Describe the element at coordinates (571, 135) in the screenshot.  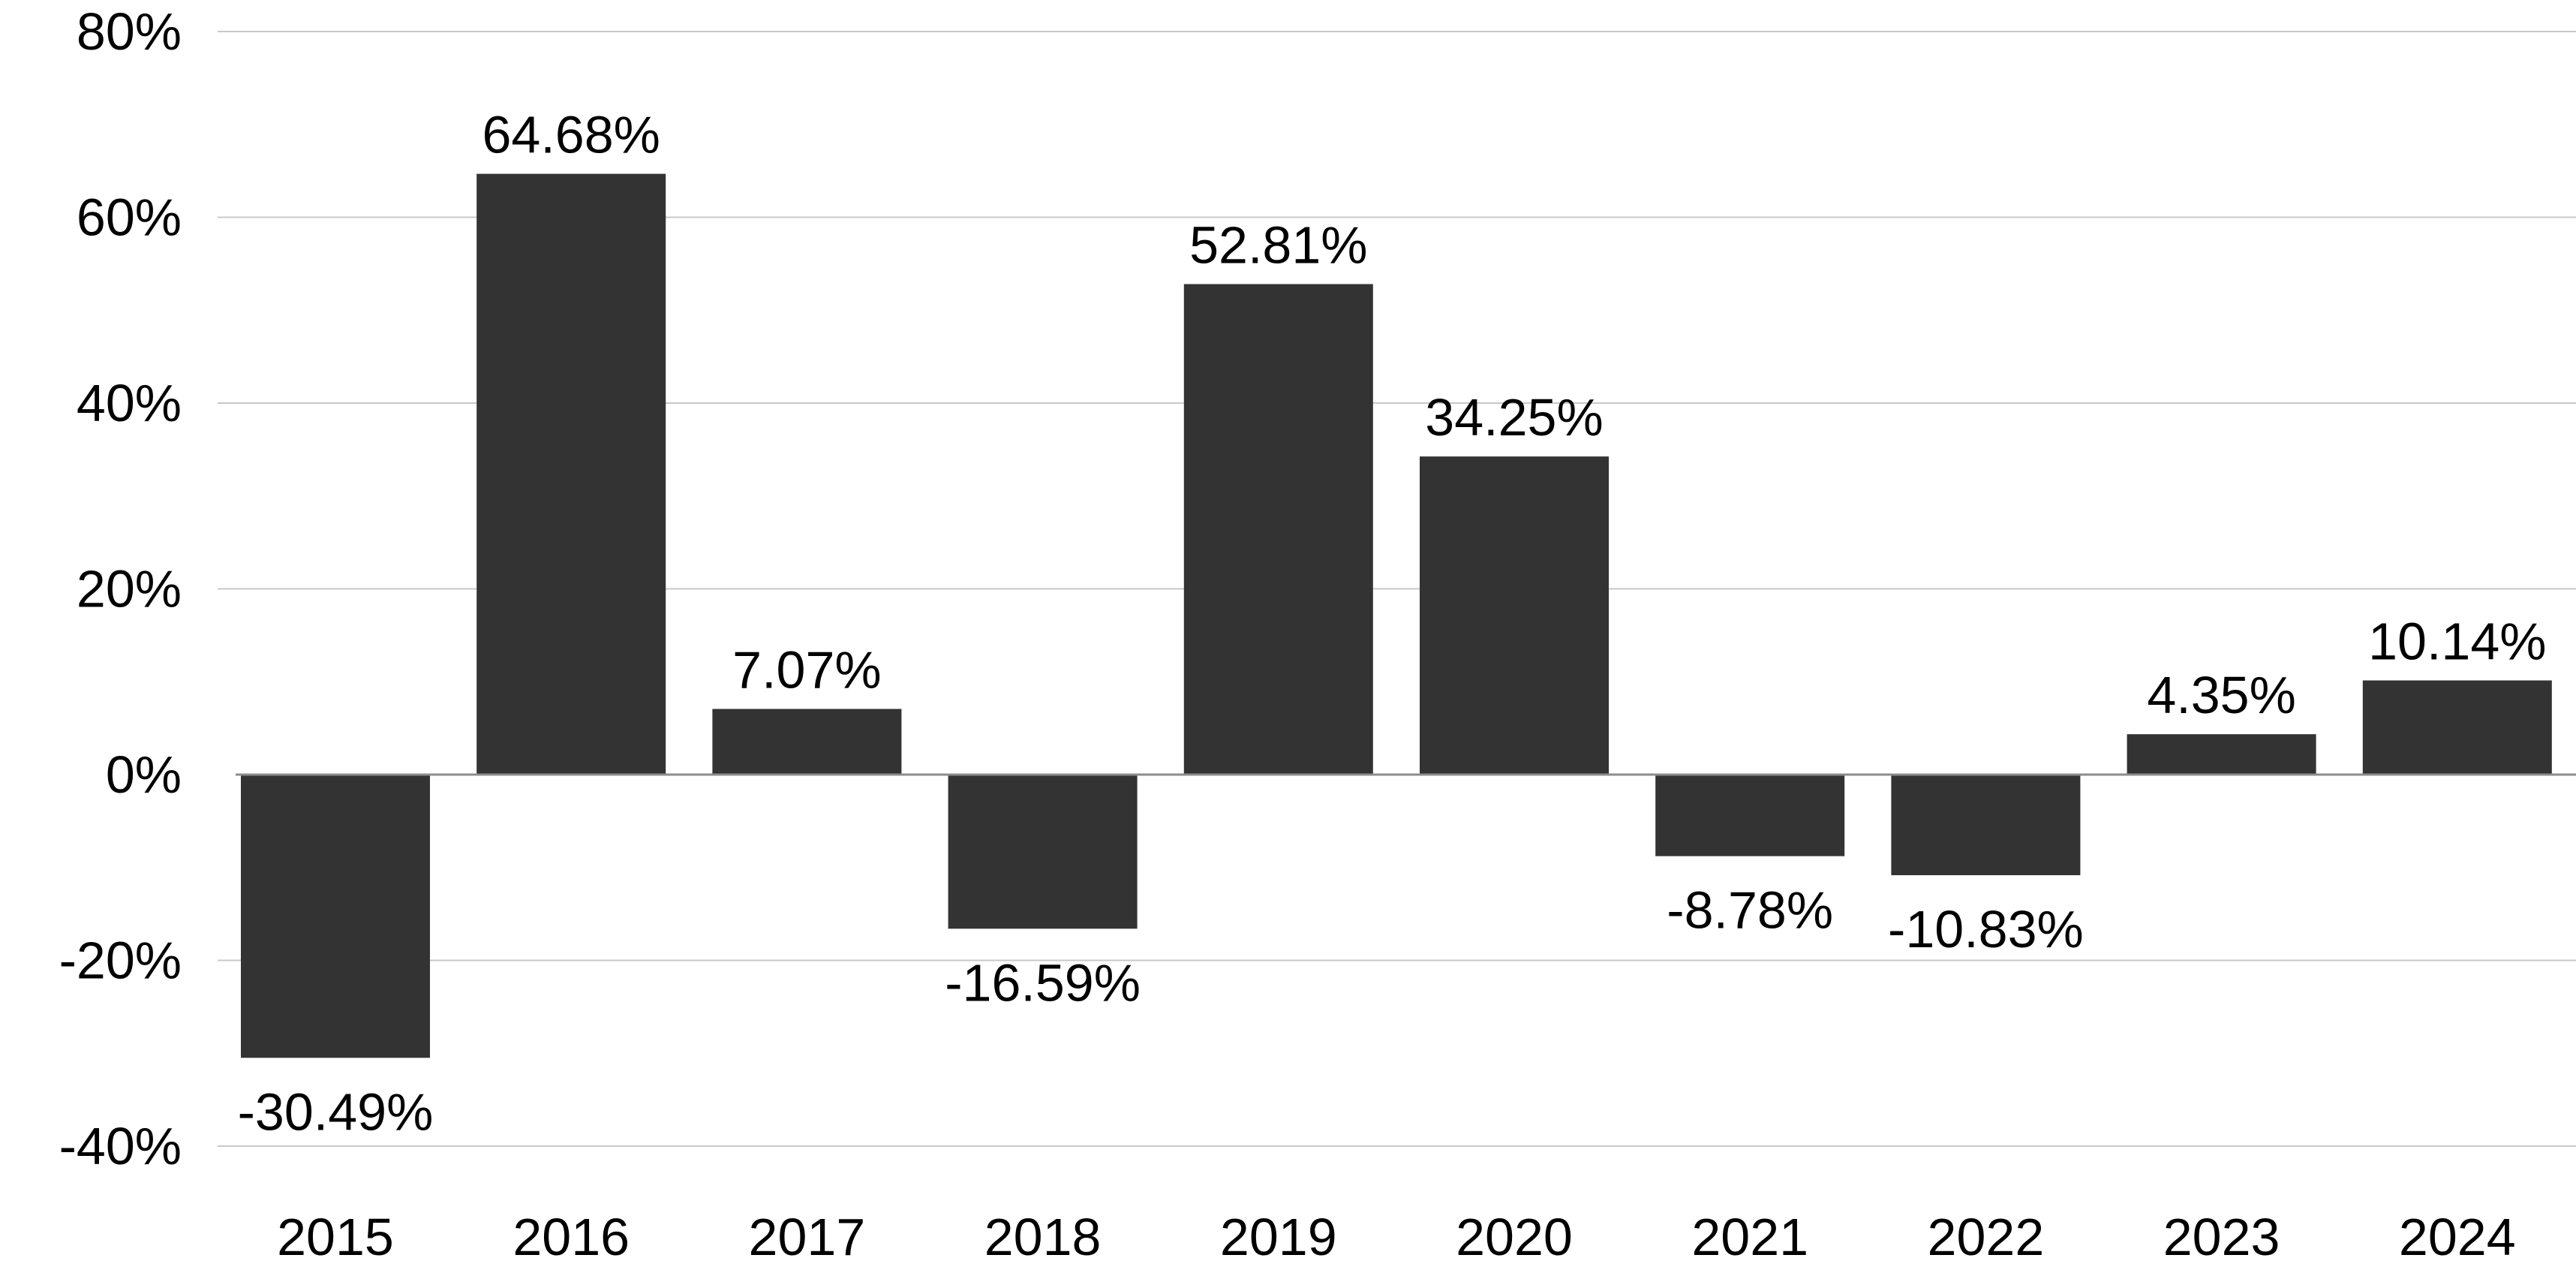
I see `data-label-2016: 64.68%` at that location.